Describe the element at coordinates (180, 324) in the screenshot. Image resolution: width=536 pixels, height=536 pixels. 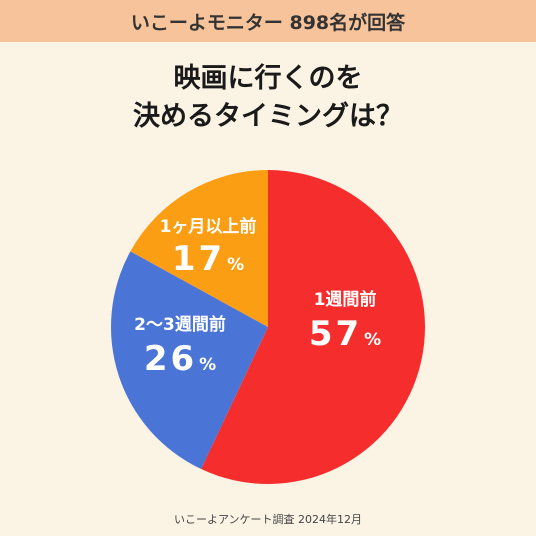
I see `slice-category-label: 2〜3週間前` at that location.